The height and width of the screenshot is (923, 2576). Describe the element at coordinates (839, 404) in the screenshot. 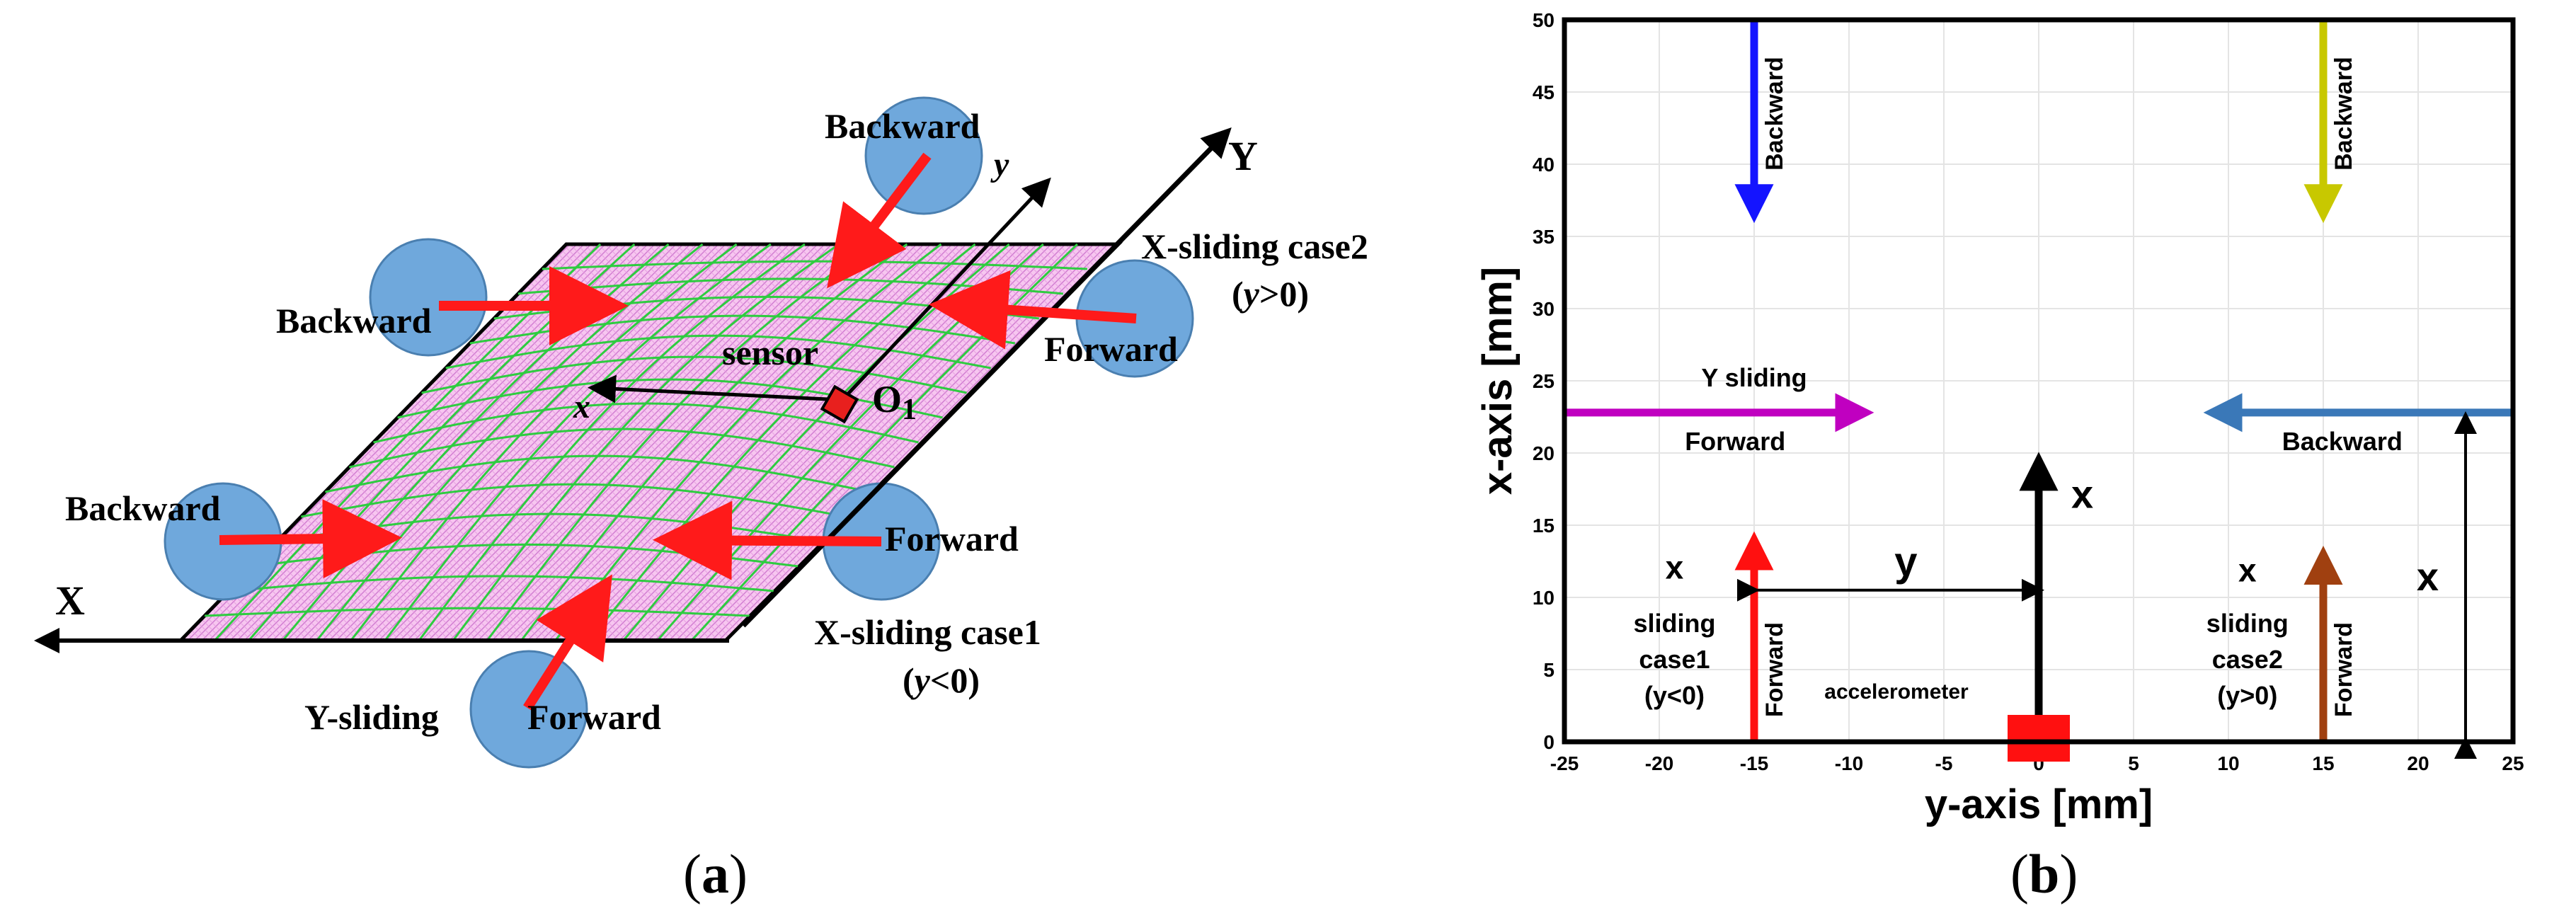

I see `sensor-marker` at that location.